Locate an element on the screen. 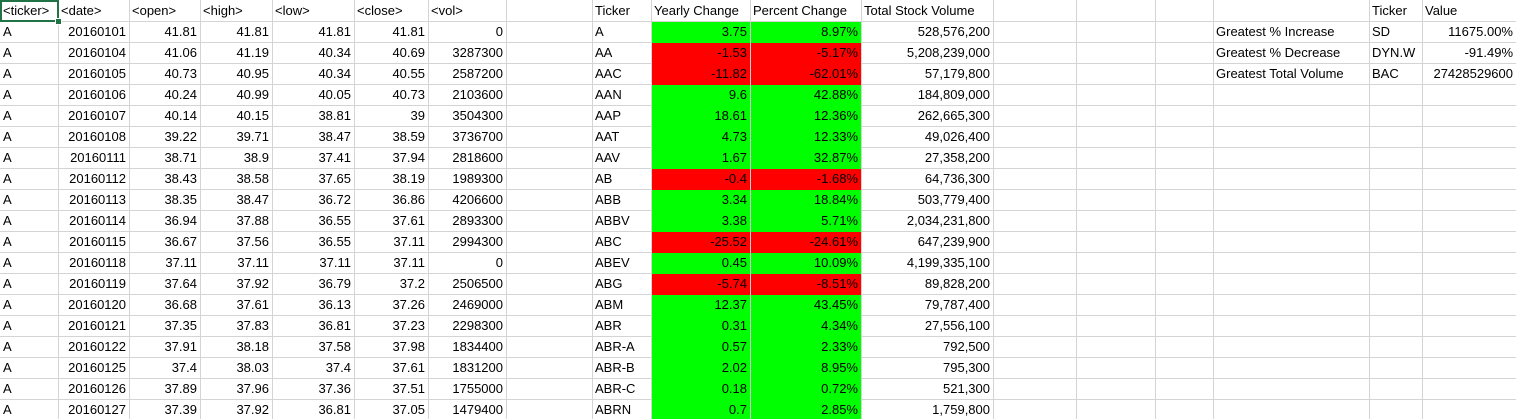 This screenshot has height=419, width=1516. yearly-change-cell: -11.82 is located at coordinates (729, 73).